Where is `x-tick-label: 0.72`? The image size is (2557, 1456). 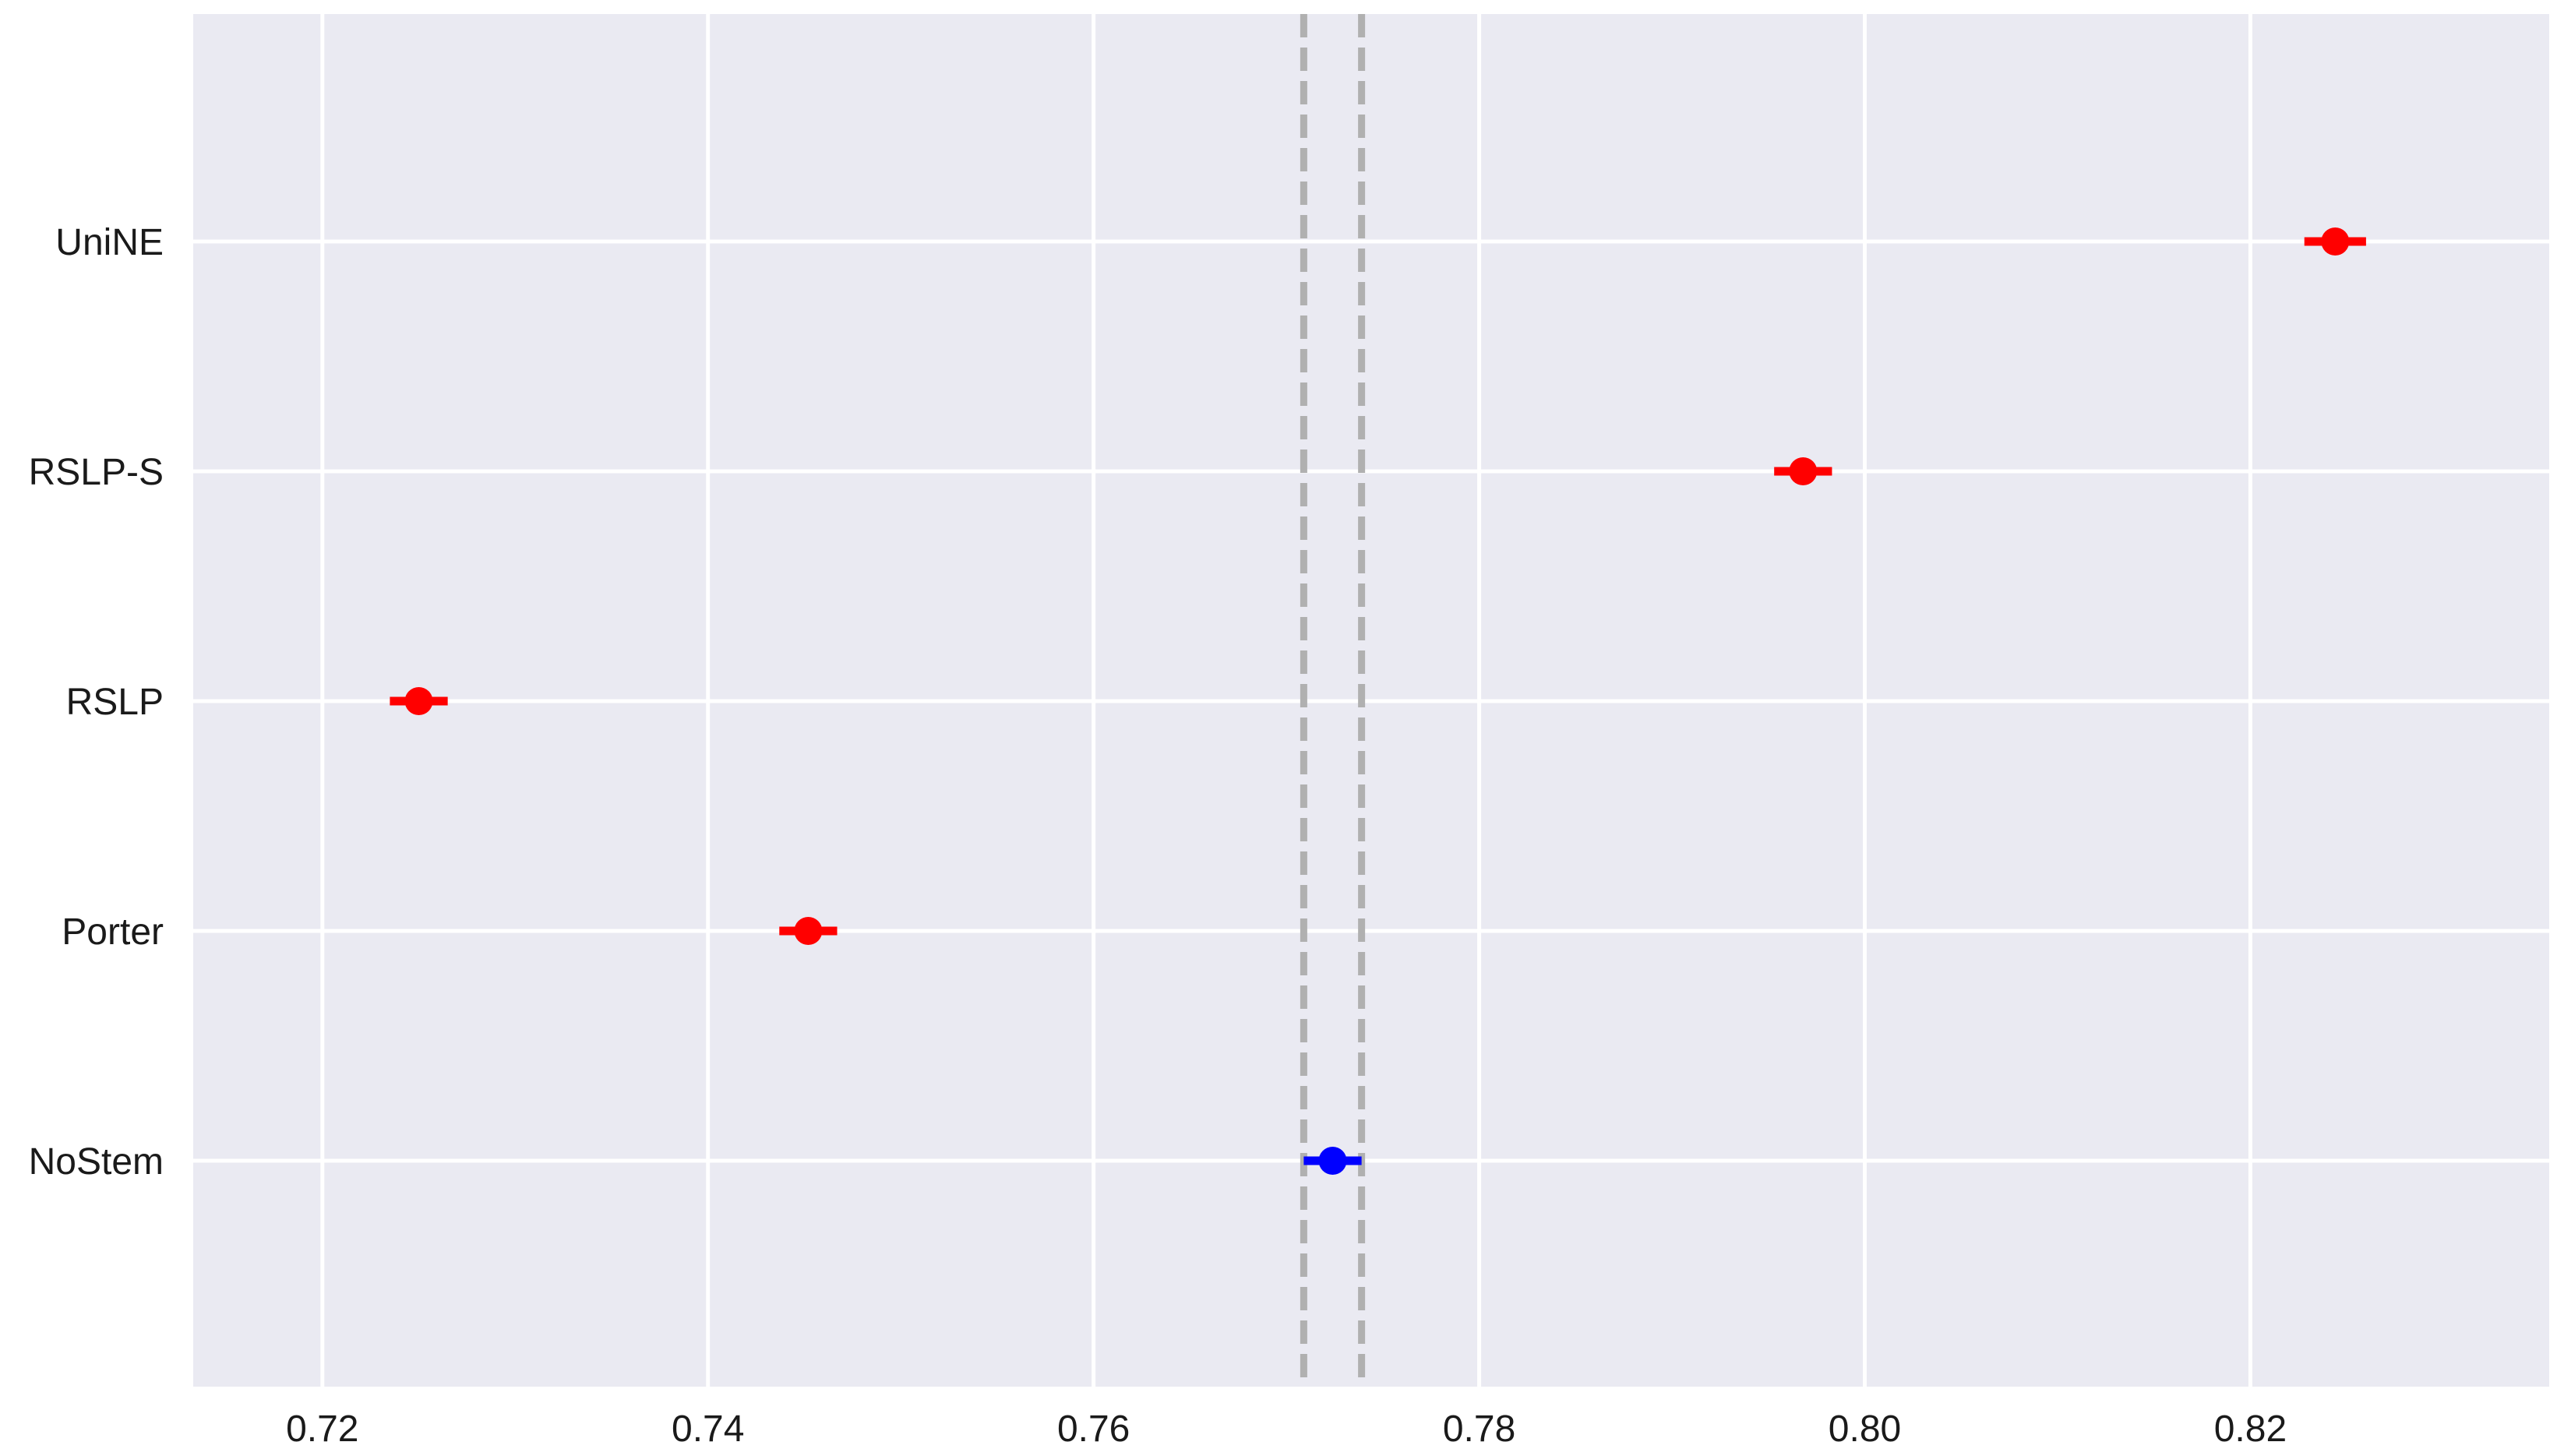
x-tick-label: 0.72 is located at coordinates (322, 1429).